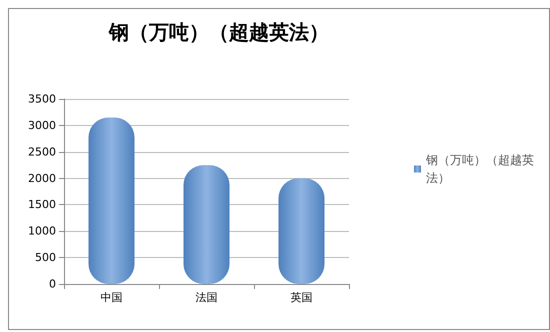 Image resolution: width=550 pixels, height=332 pixels. What do you see at coordinates (42, 205) in the screenshot?
I see `y-tick-label: 1500` at bounding box center [42, 205].